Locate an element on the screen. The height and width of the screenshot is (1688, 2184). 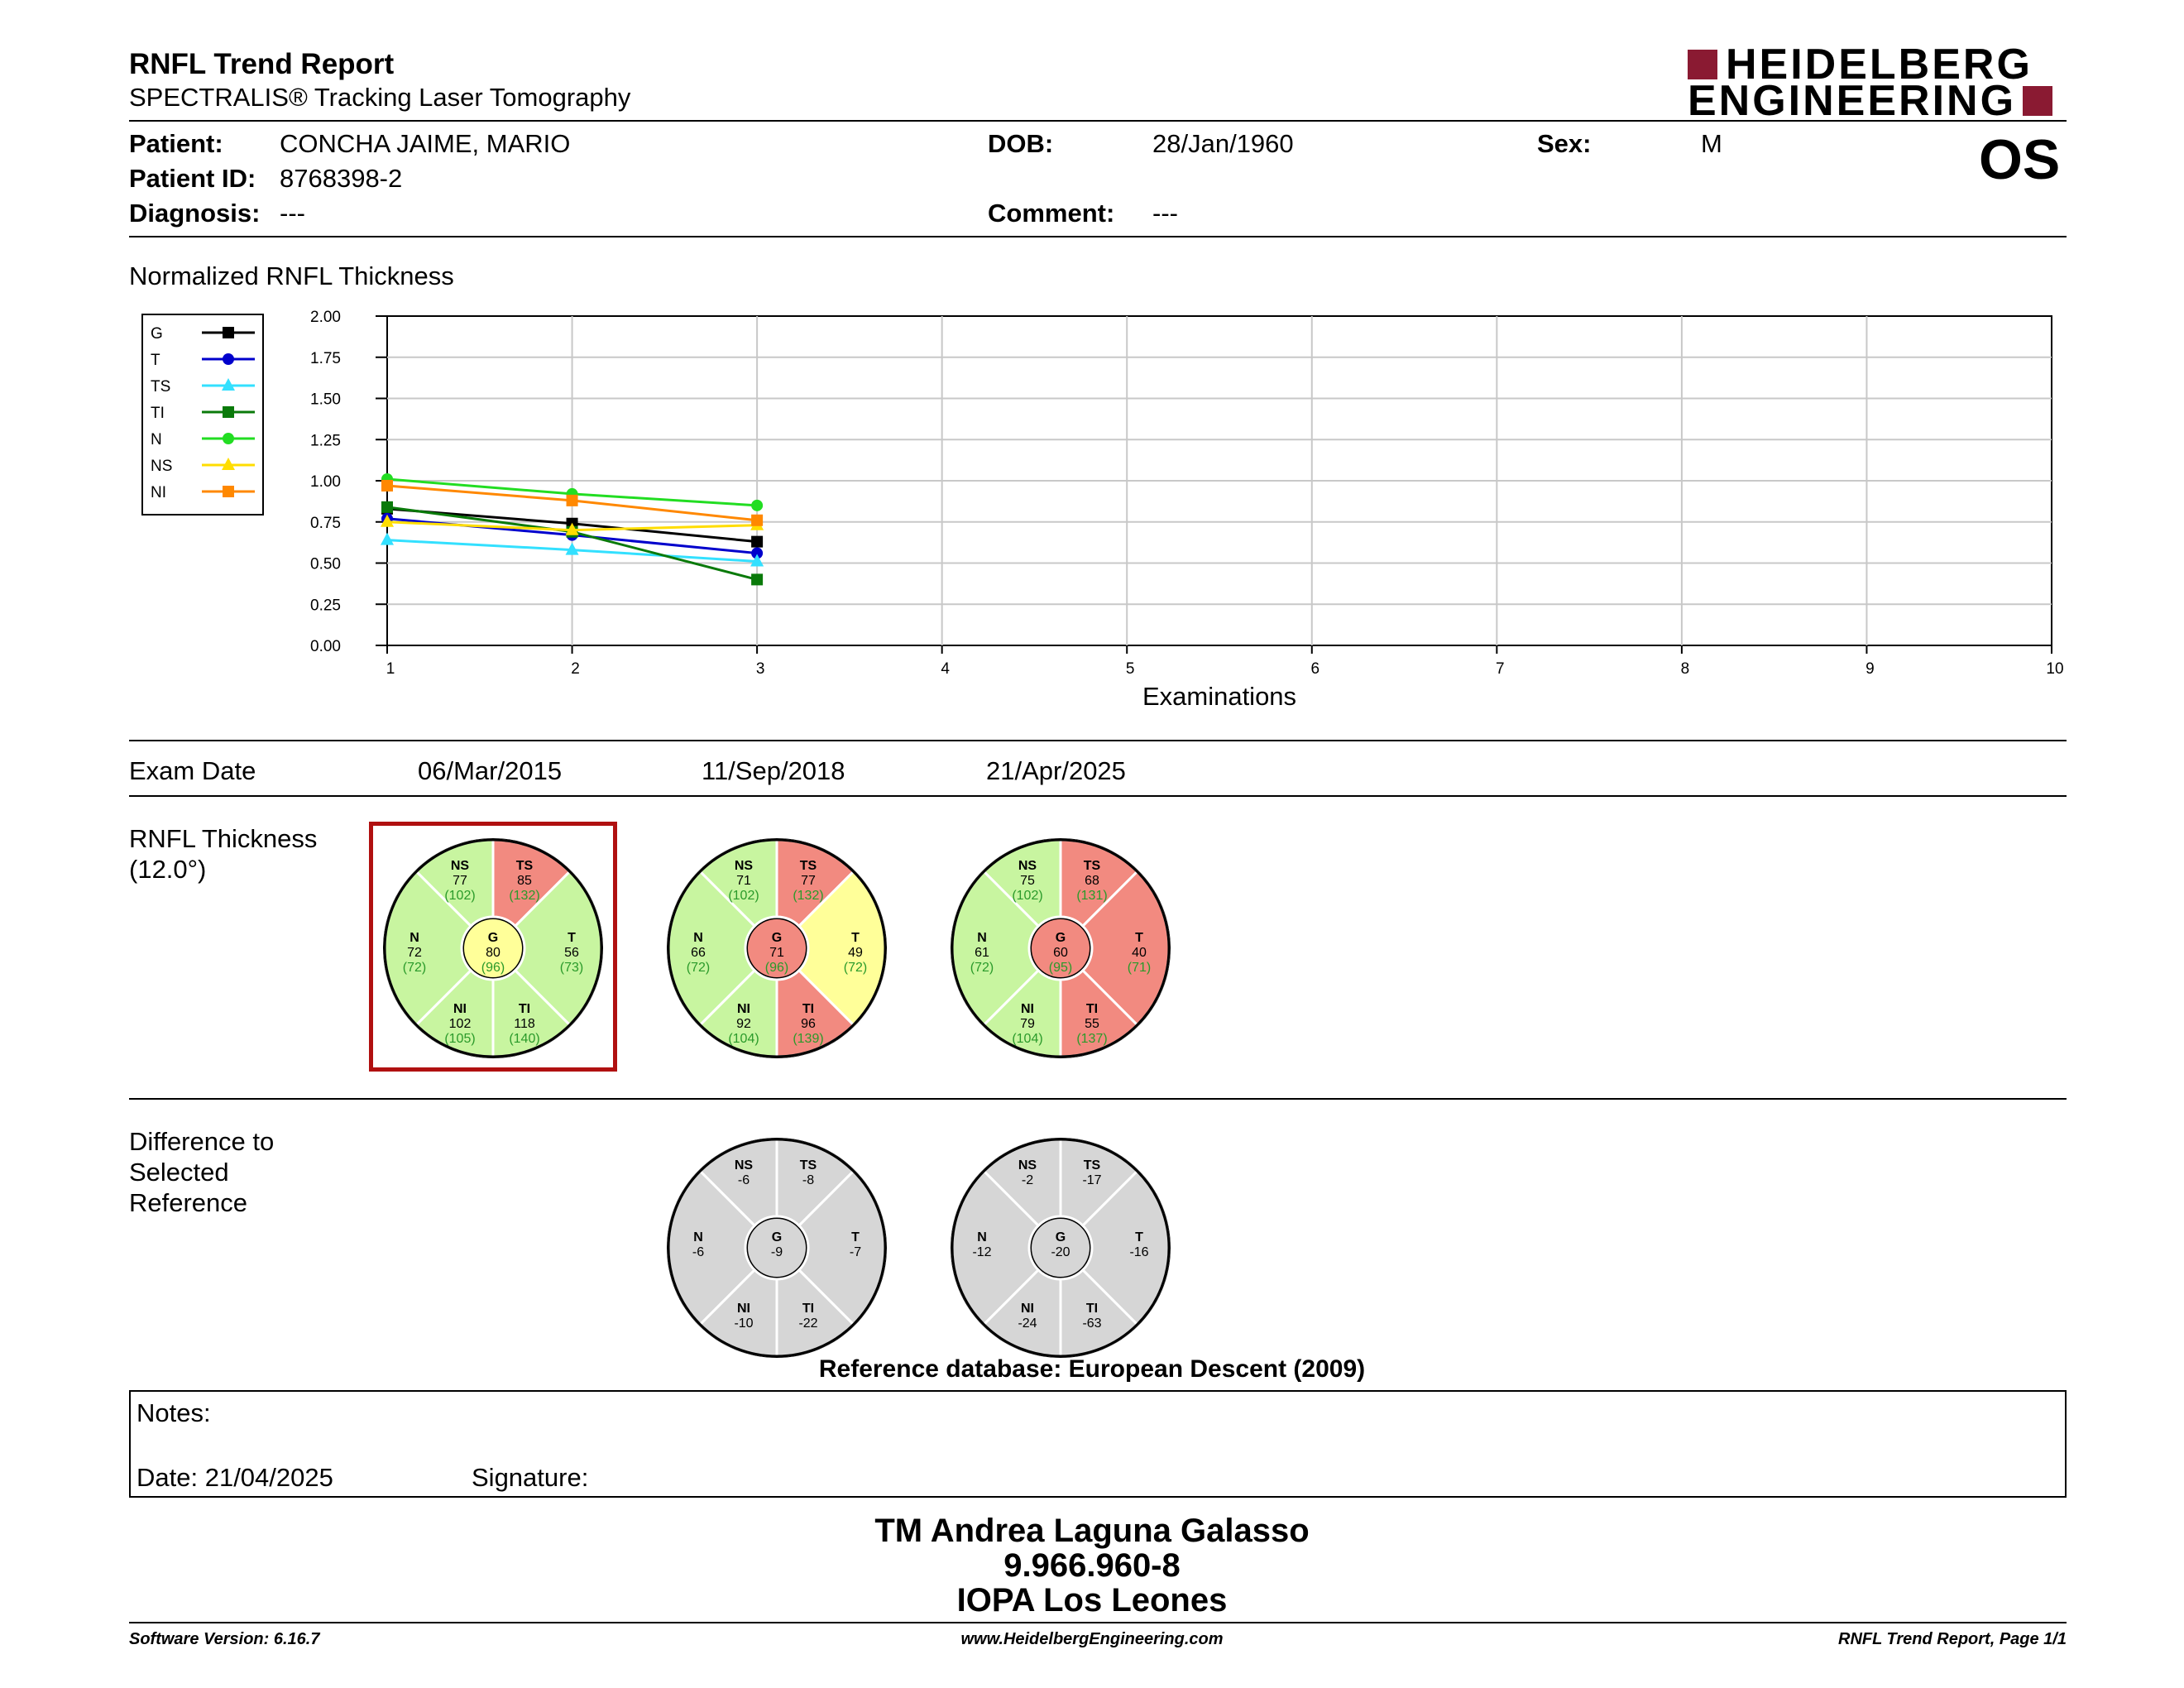
eye-label: OS is located at coordinates (2020, 159).